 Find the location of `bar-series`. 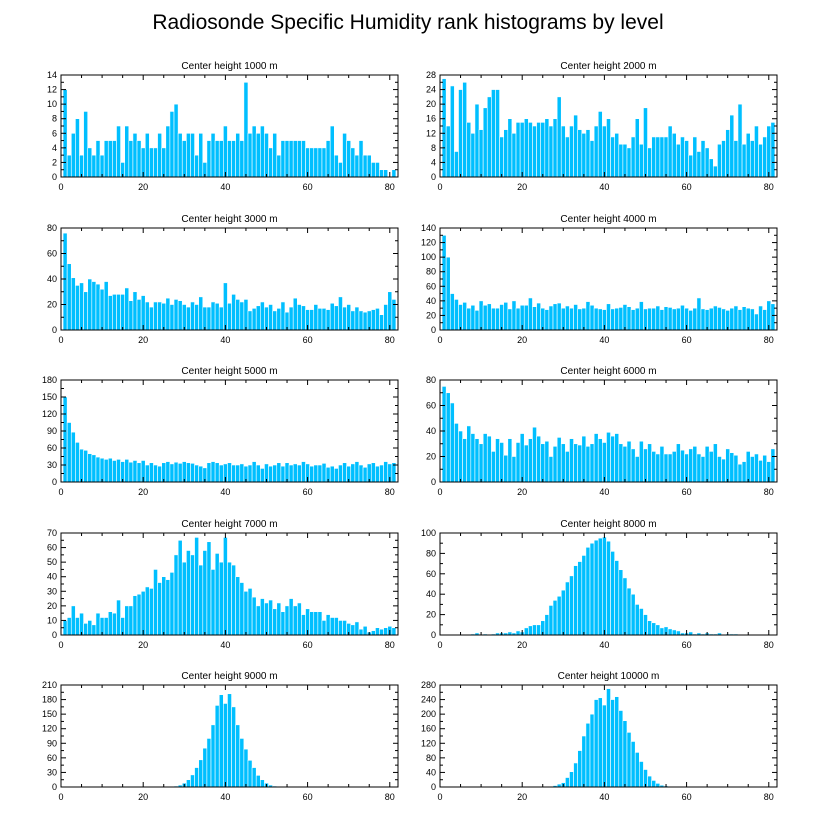

bar-series is located at coordinates (229, 129).